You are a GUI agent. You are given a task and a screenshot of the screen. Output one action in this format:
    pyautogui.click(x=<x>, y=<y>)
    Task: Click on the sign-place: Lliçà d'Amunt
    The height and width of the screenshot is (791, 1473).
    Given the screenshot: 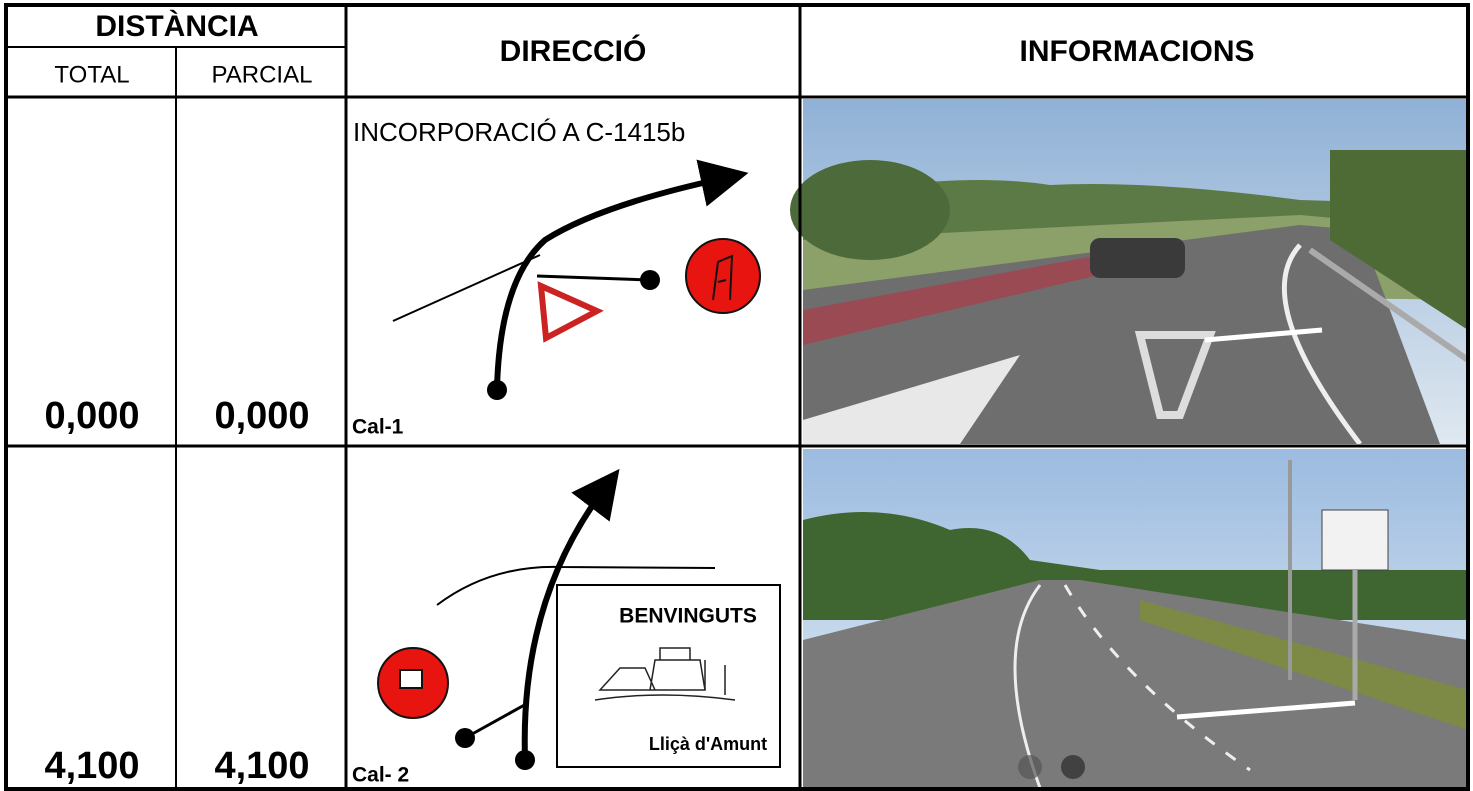 What is the action you would take?
    pyautogui.click(x=708, y=744)
    